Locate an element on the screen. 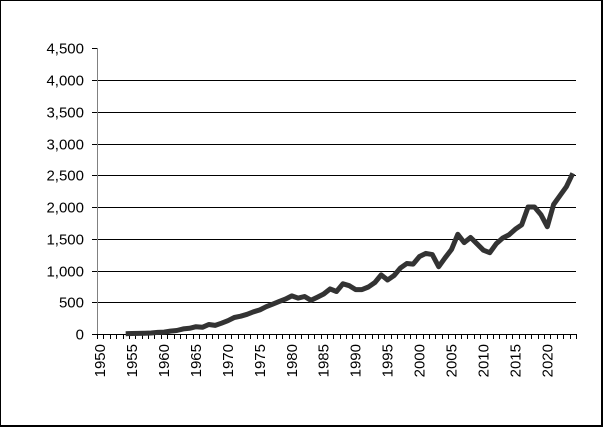  x-tick-label: 1990 is located at coordinates (356, 360).